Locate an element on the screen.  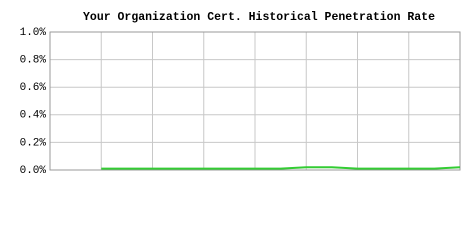
y-tick-label: 0.0% is located at coordinates (33, 171).